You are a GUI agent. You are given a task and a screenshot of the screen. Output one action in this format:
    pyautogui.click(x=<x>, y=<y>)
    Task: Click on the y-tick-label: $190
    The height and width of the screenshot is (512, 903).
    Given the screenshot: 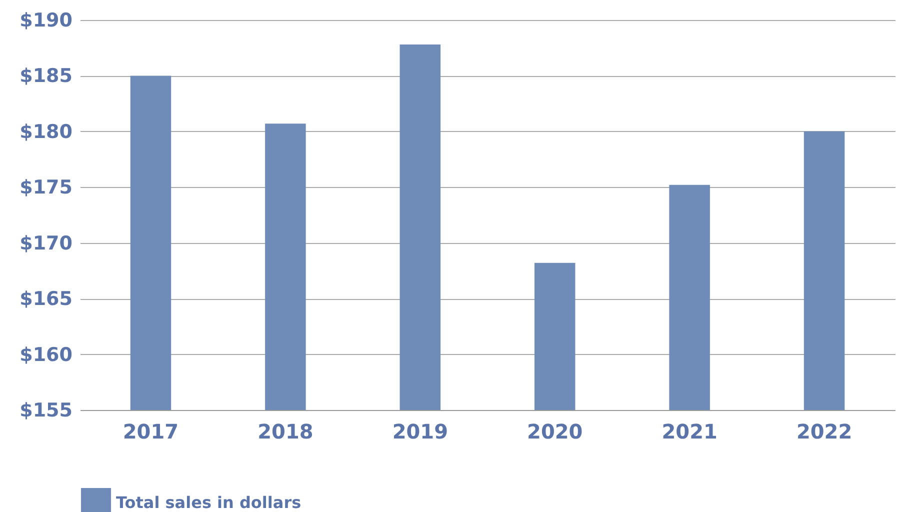 What is the action you would take?
    pyautogui.click(x=46, y=21)
    